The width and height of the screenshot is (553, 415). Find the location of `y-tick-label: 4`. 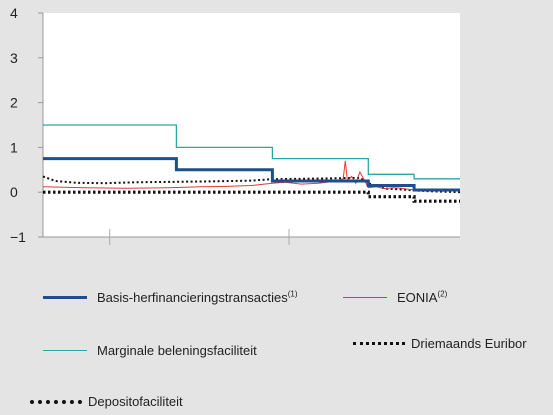

y-tick-label: 4 is located at coordinates (14, 13).